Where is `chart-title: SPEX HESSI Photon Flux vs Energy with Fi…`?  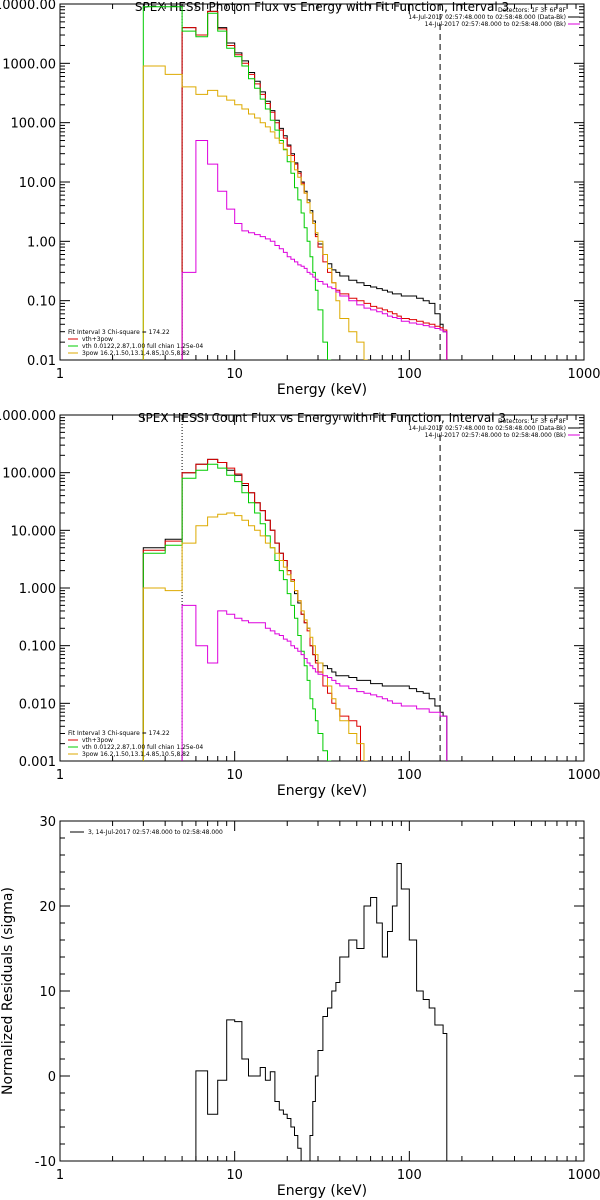
chart-title: SPEX HESSI Photon Flux vs Energy with Fi… is located at coordinates (322, 7).